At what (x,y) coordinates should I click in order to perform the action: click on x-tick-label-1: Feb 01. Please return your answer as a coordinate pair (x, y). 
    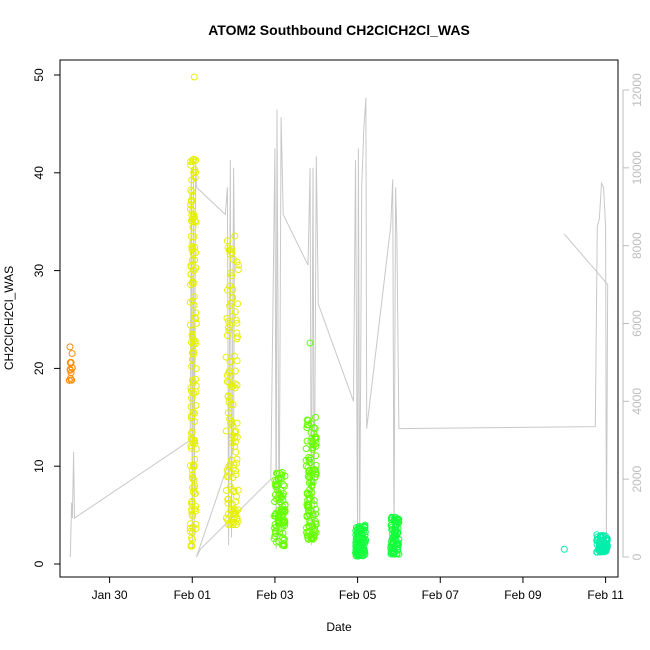
    Looking at the image, I should click on (193, 595).